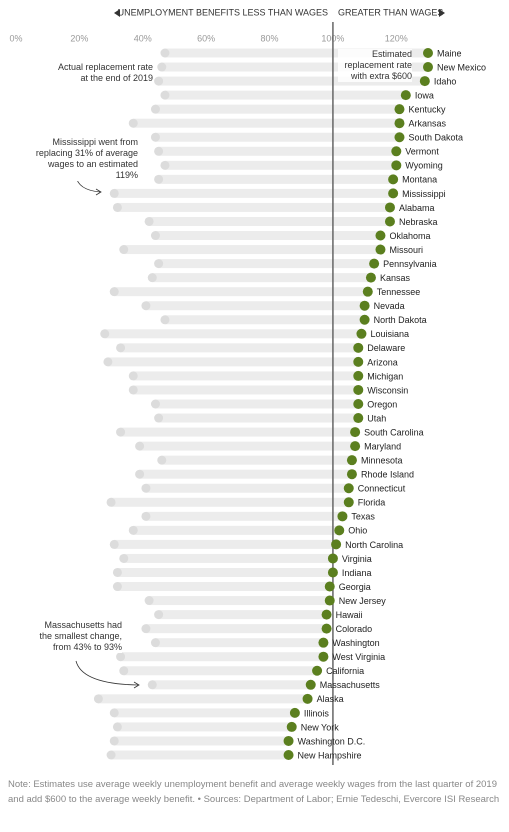  I want to click on state-label: Arkansas, so click(427, 124).